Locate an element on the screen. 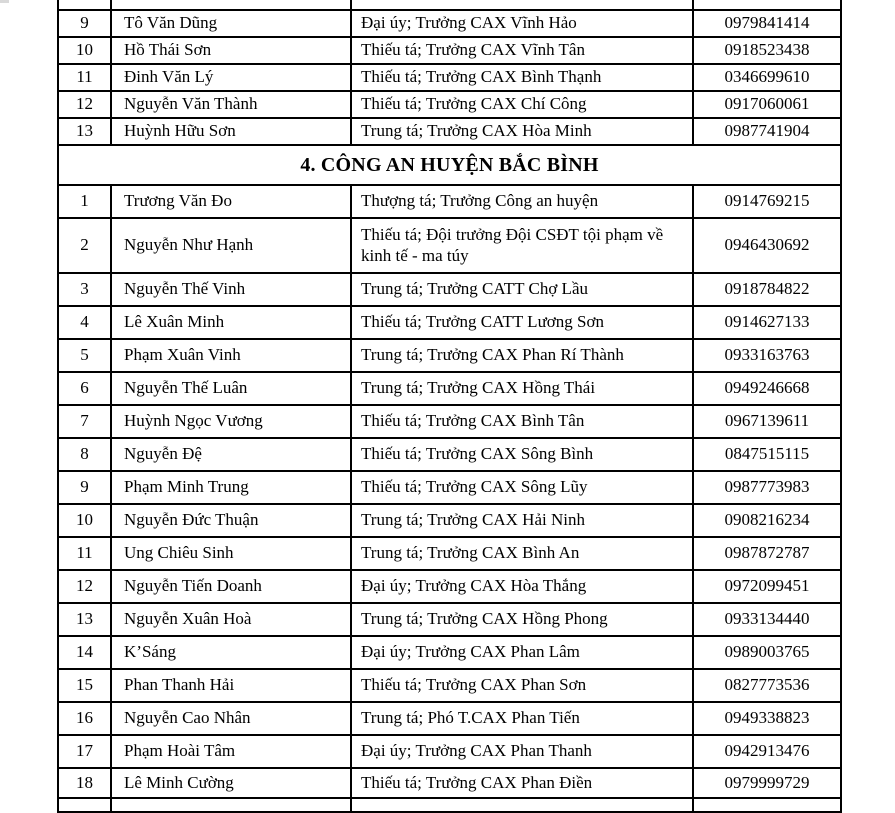 Image resolution: width=895 pixels, height=813 pixels. cell-position: Trung tá; Trưởng CAX Hòa Minh is located at coordinates (522, 131).